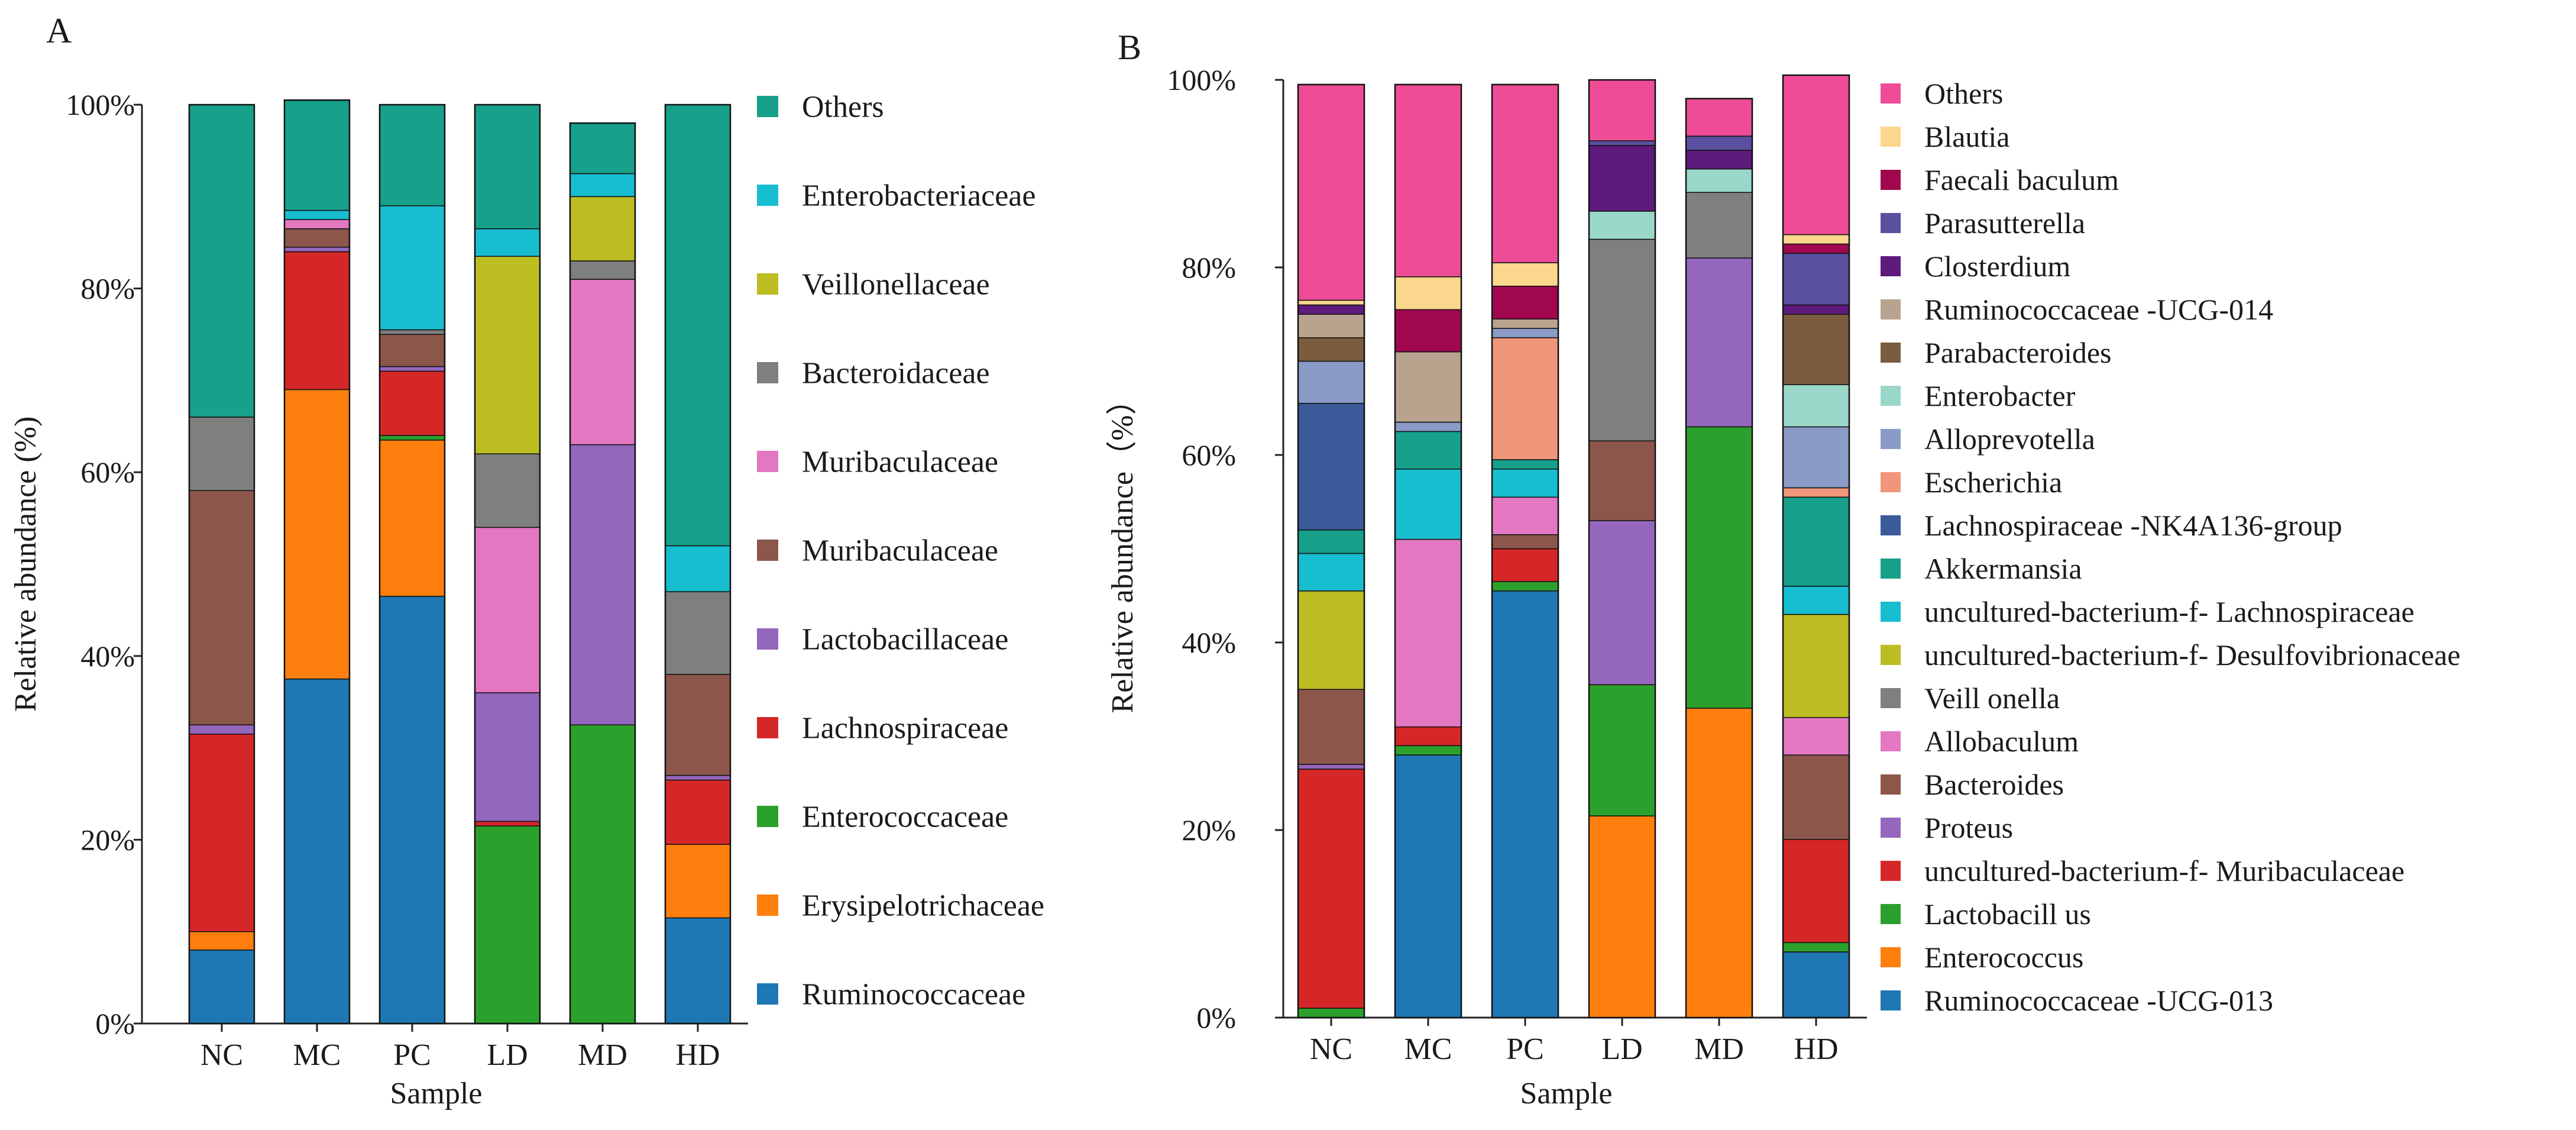 The image size is (2576, 1130). I want to click on chart-b-category-label: HD, so click(1816, 1049).